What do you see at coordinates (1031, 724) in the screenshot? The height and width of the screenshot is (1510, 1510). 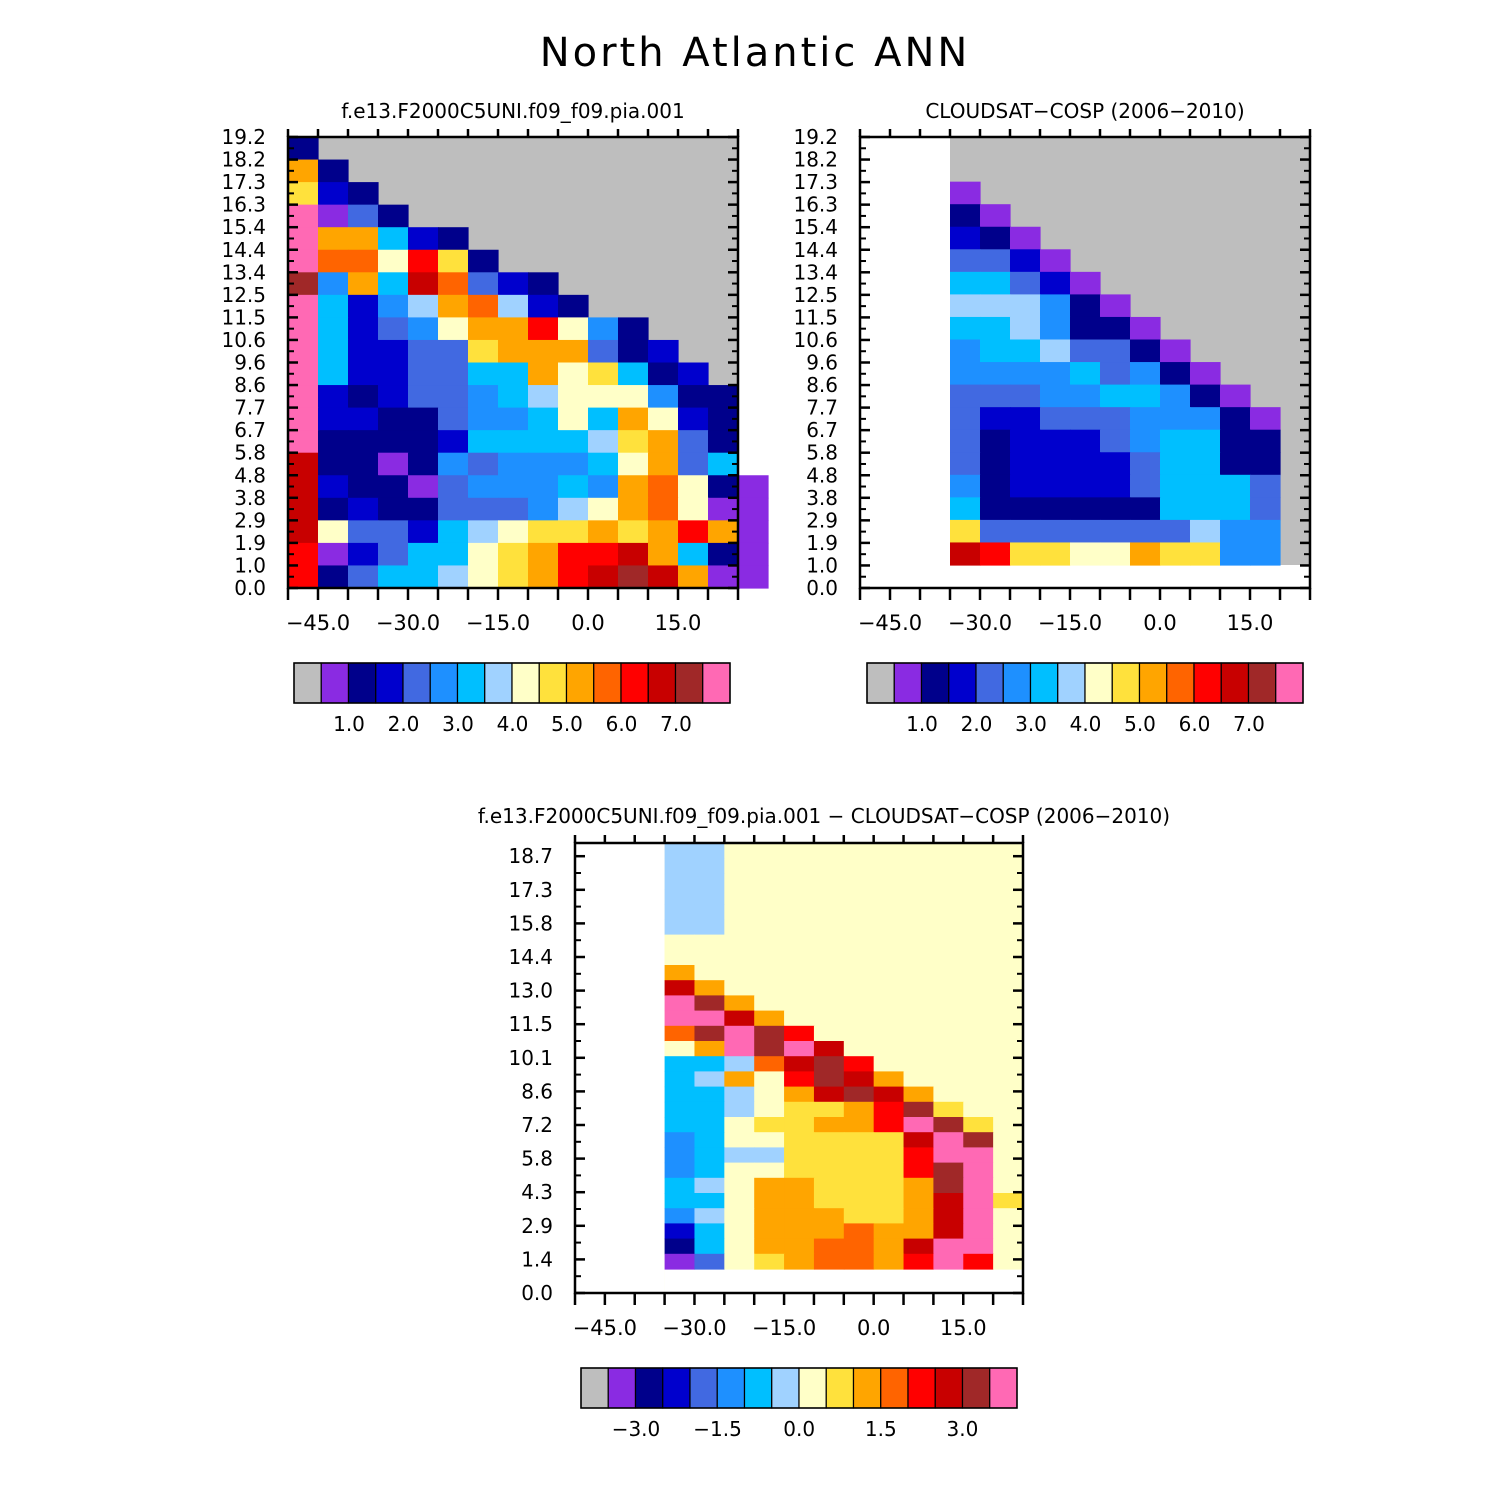 I see `colorbar-label: 3.0` at bounding box center [1031, 724].